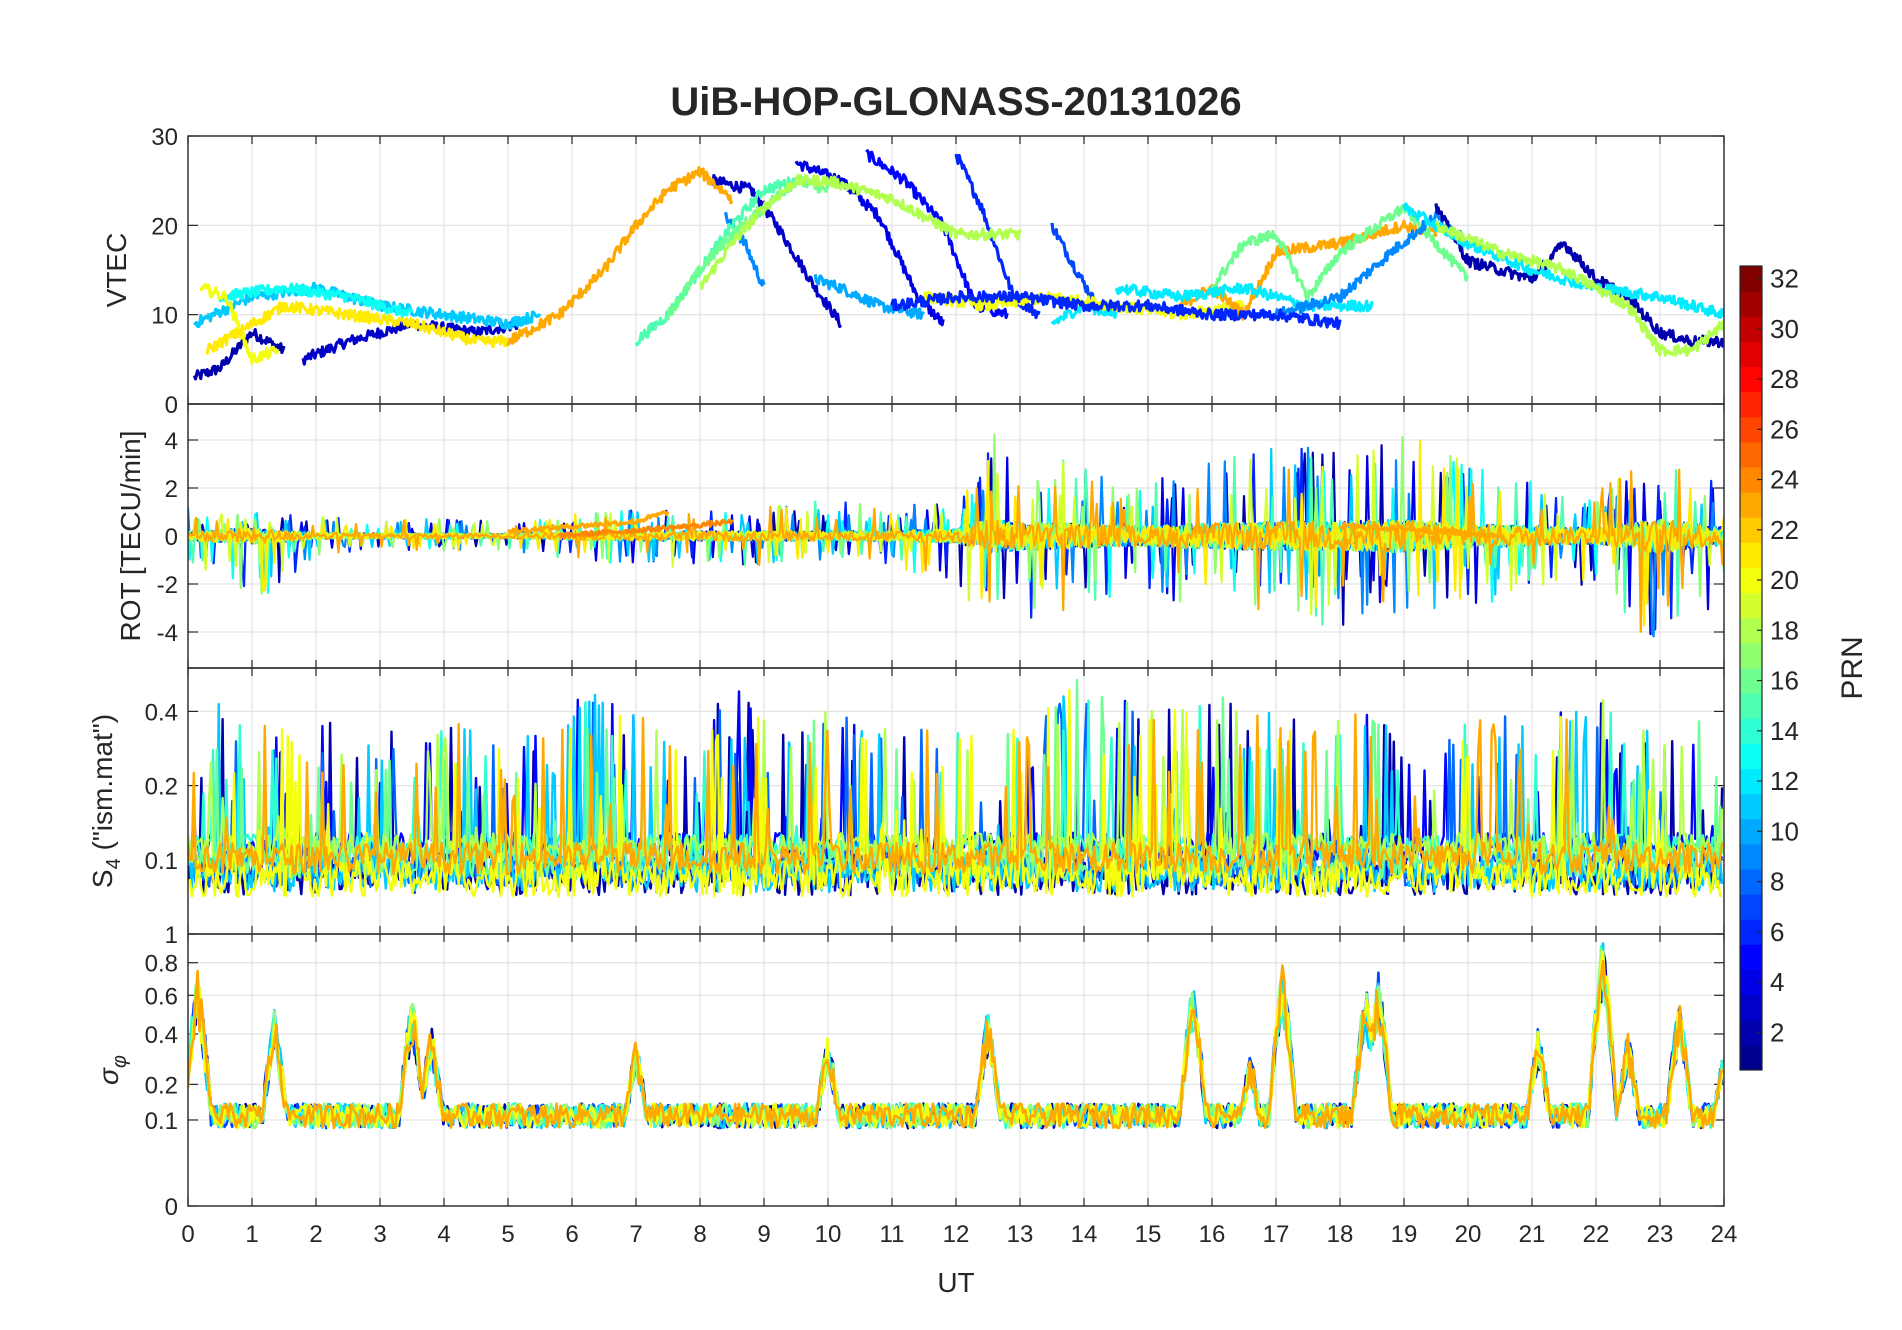 This screenshot has height=1330, width=1902. What do you see at coordinates (164, 316) in the screenshot?
I see `y-tick-label: 10` at bounding box center [164, 316].